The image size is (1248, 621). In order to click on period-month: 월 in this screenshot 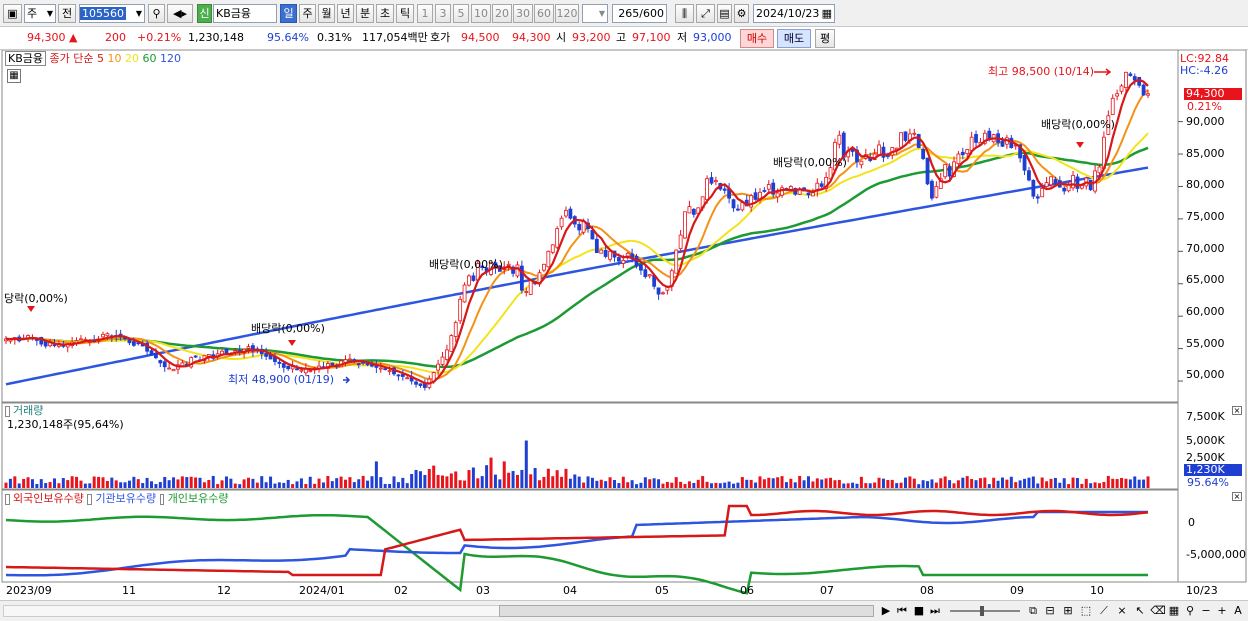, I will do `click(326, 13)`.